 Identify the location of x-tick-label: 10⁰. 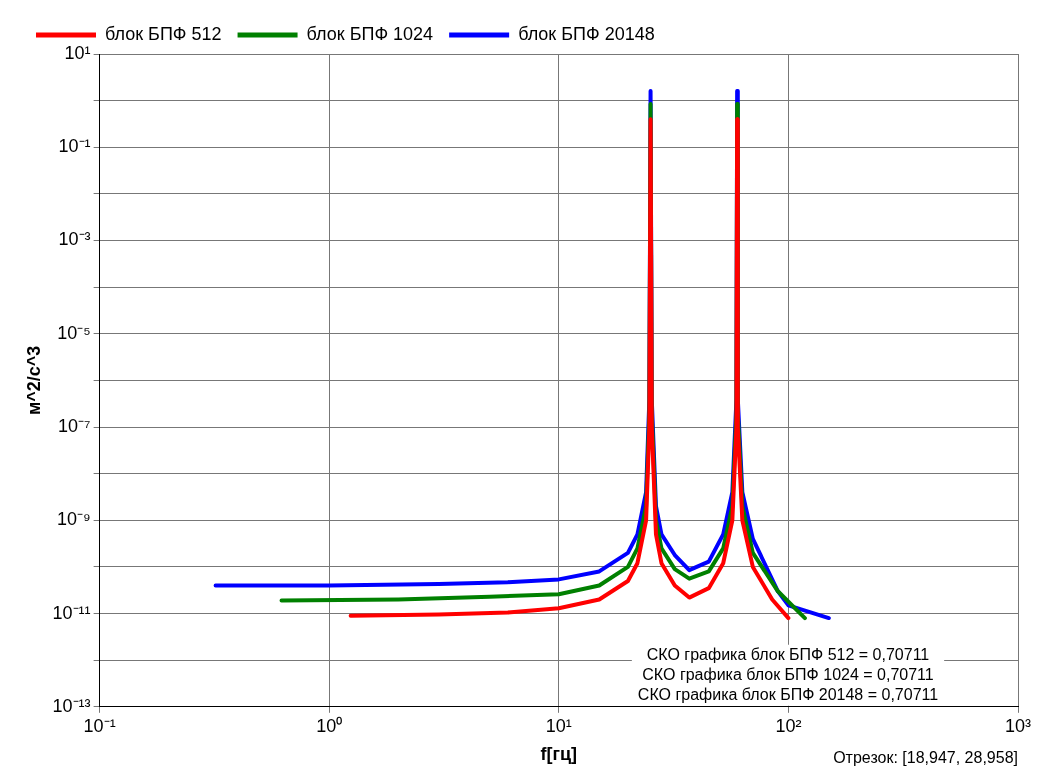
(329, 725).